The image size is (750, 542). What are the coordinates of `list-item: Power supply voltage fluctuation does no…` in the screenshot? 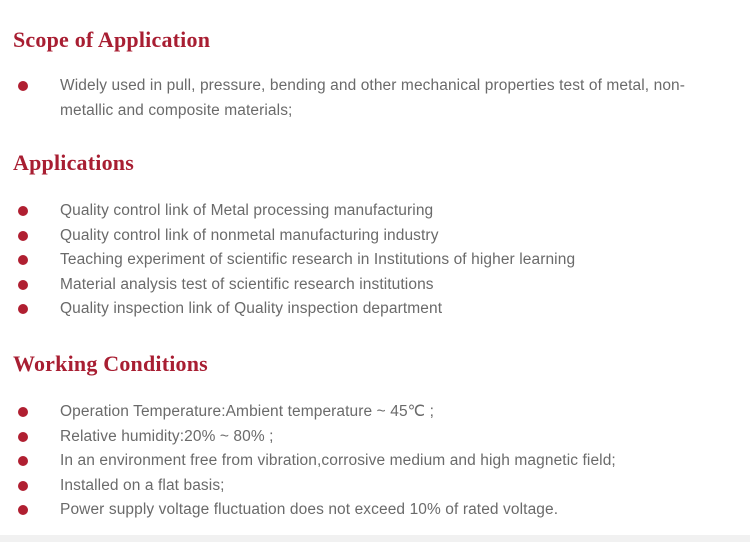 It's located at (375, 510).